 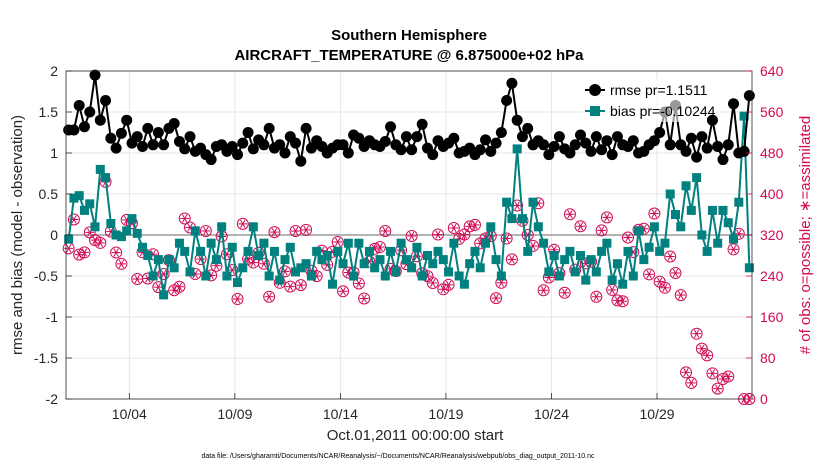 I want to click on y-tick-label: -0.5, so click(x=46, y=276).